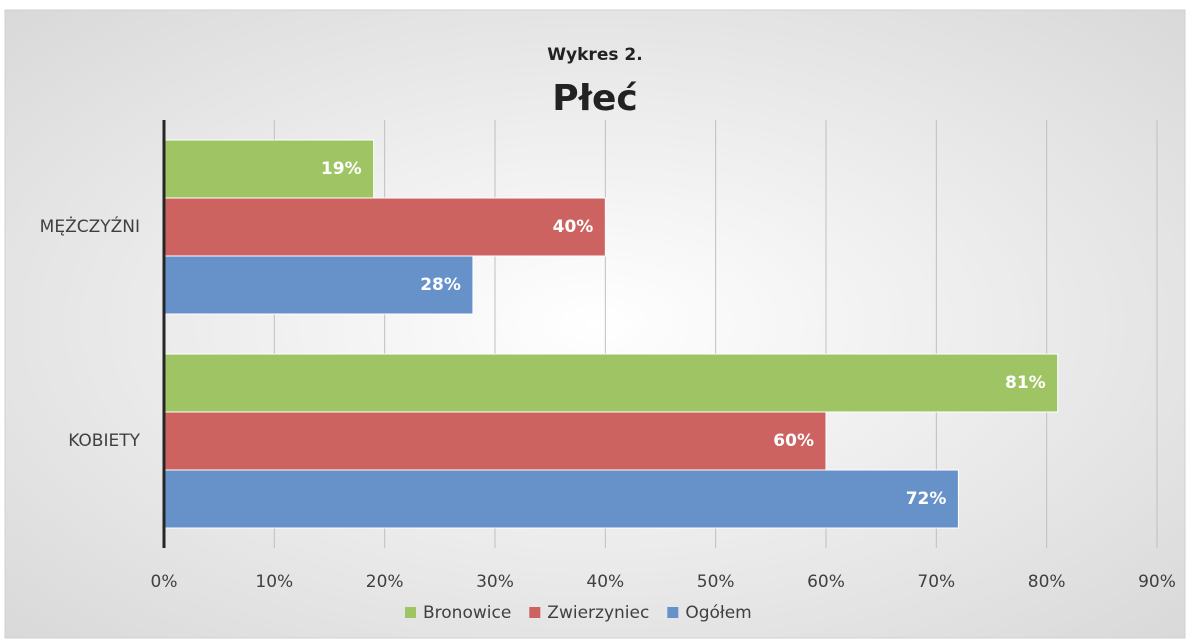 The height and width of the screenshot is (643, 1190). I want to click on x-tick-label: 20%, so click(385, 582).